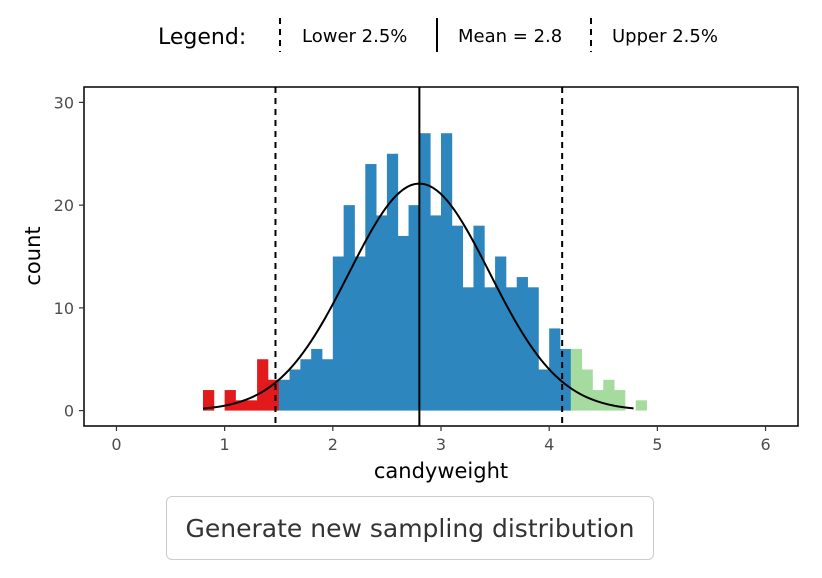  Describe the element at coordinates (354, 36) in the screenshot. I see `legend-label-lower: Lower 2.5%` at that location.